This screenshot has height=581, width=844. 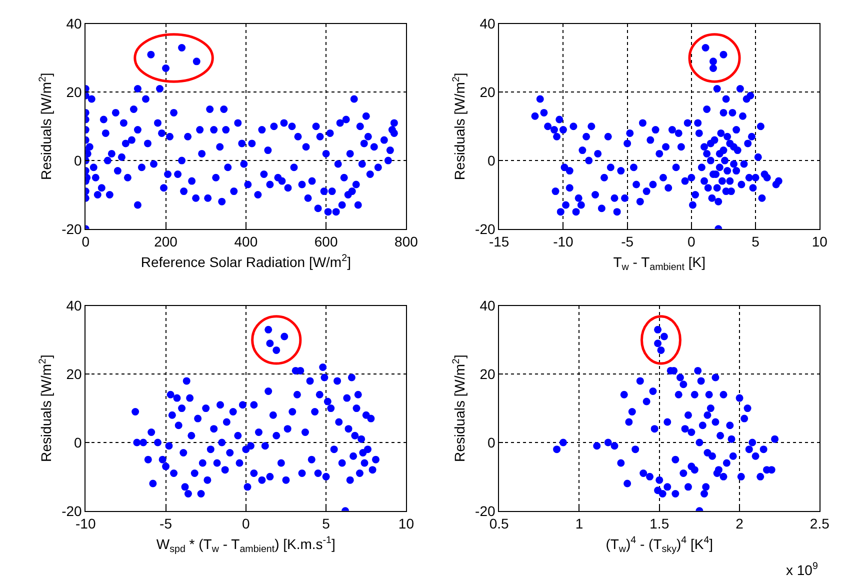 What do you see at coordinates (660, 524) in the screenshot?
I see `x-tick-label: 1.5` at bounding box center [660, 524].